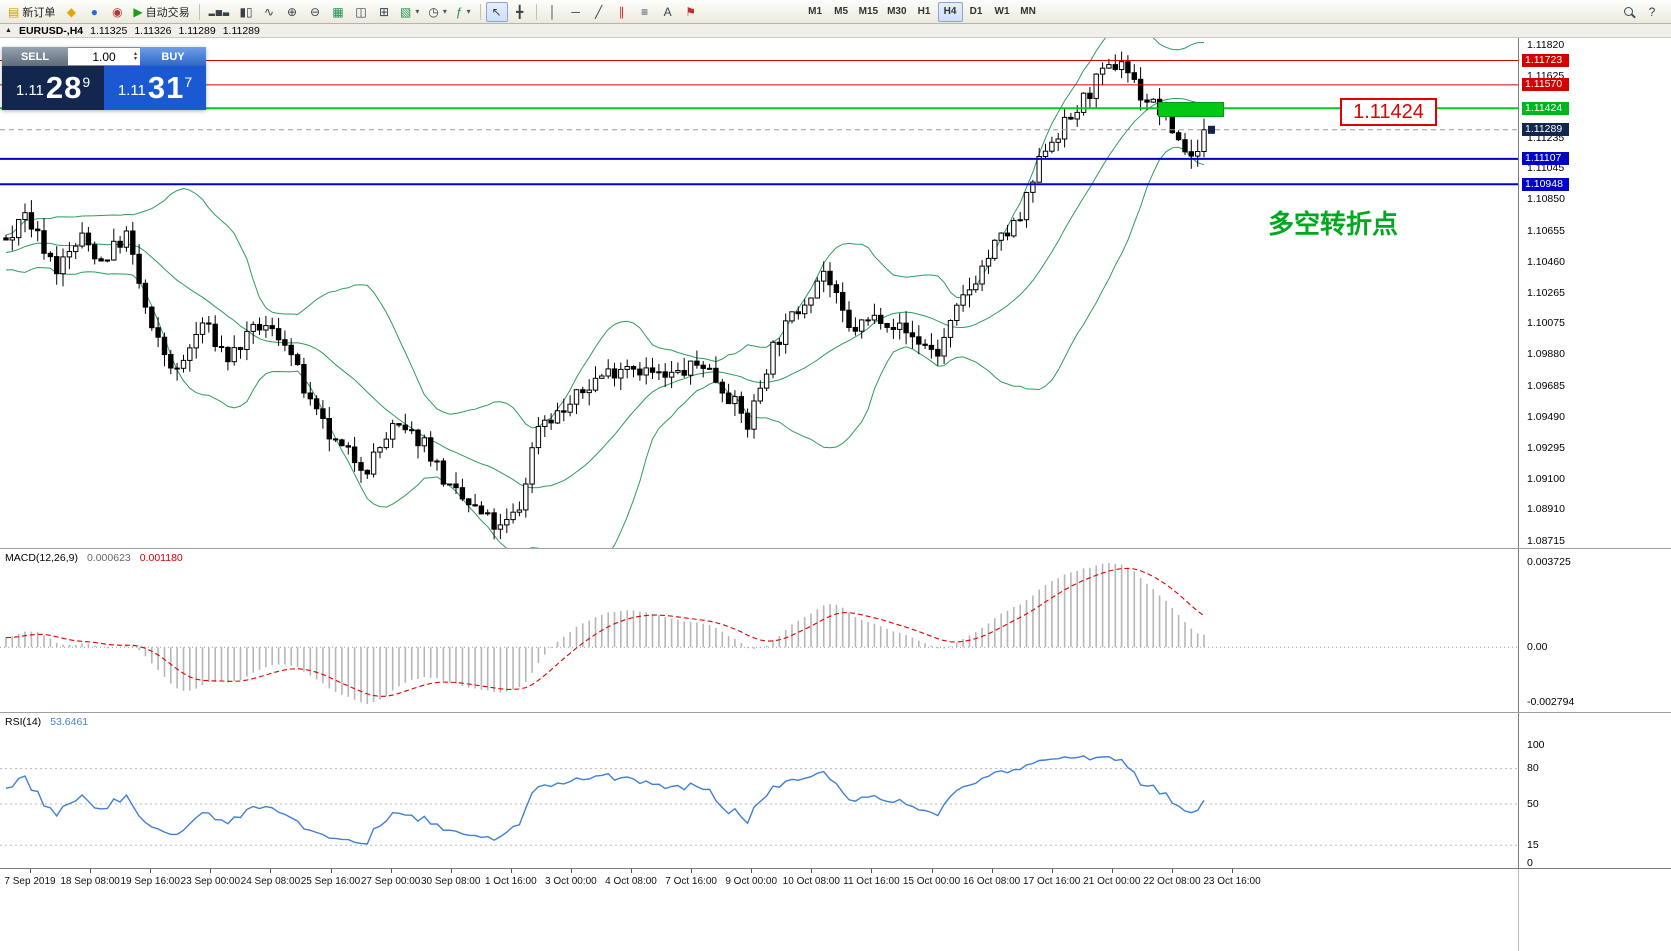  What do you see at coordinates (1530, 862) in the screenshot?
I see `rsi-axis-label: 0` at bounding box center [1530, 862].